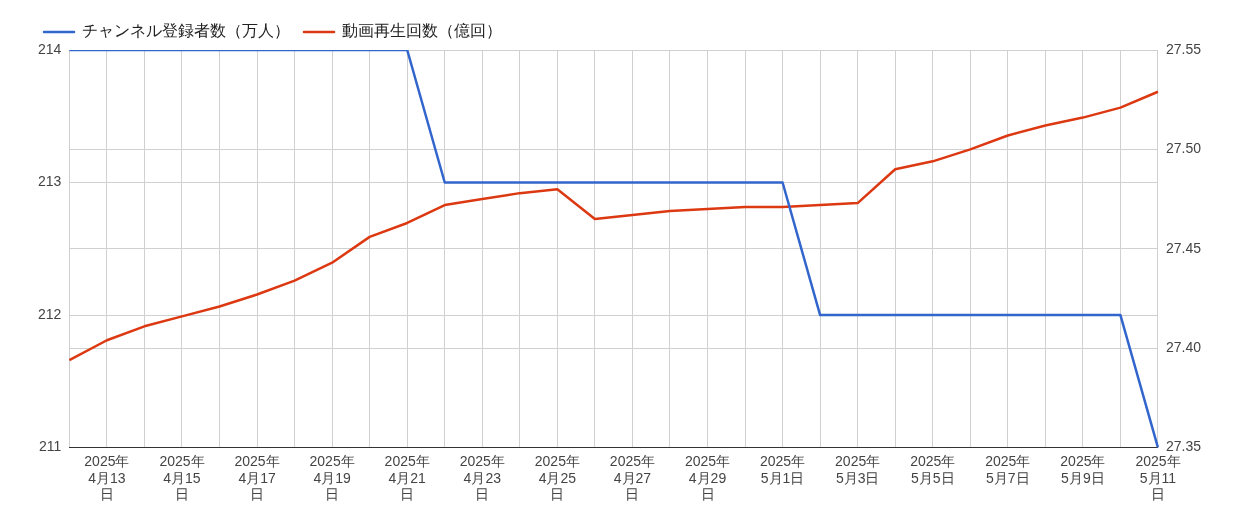 The image size is (1239, 520). What do you see at coordinates (50, 181) in the screenshot?
I see `y-tick-label: 213` at bounding box center [50, 181].